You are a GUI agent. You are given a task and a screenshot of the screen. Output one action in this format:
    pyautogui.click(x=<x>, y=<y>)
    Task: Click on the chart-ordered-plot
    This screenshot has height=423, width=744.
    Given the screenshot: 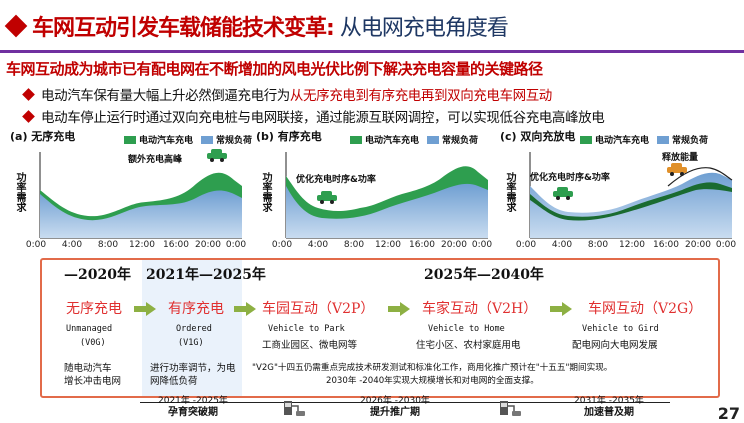 What is the action you would take?
    pyautogui.click(x=386, y=195)
    